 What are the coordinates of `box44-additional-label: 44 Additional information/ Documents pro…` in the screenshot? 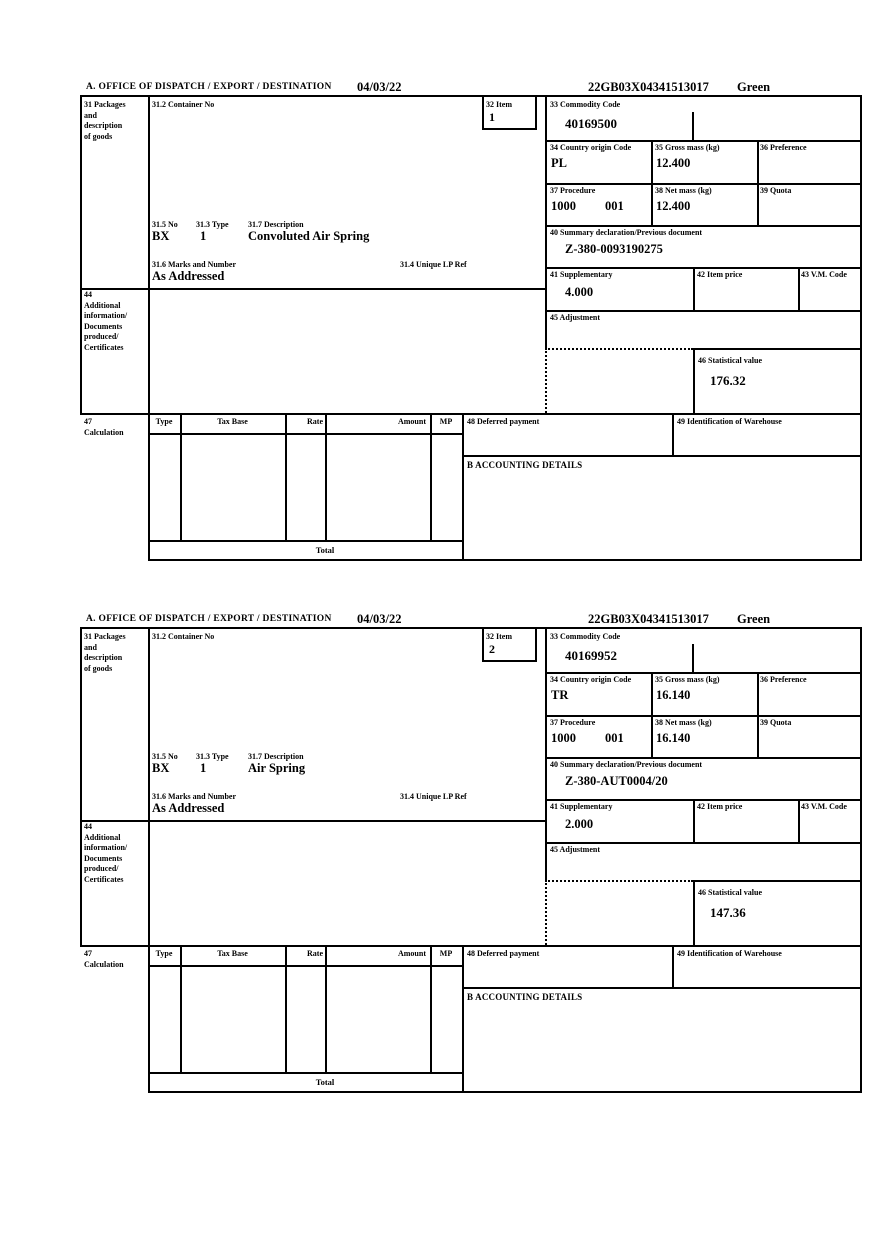 It's located at (106, 853).